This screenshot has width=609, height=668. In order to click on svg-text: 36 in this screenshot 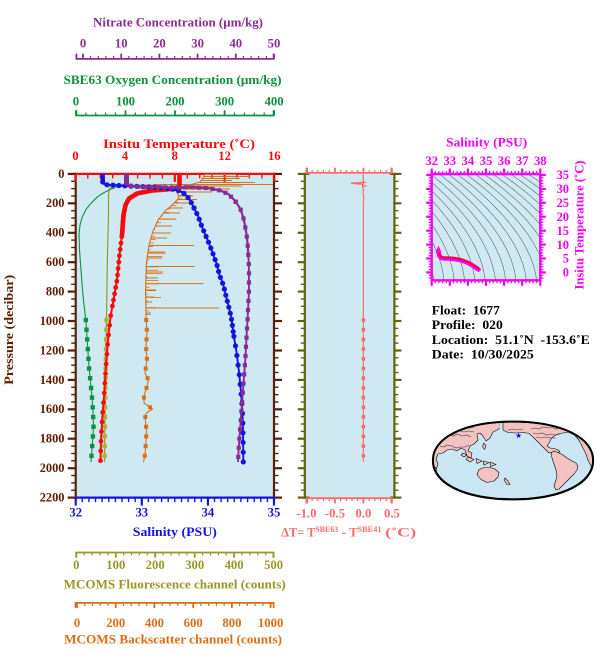, I will do `click(504, 161)`.